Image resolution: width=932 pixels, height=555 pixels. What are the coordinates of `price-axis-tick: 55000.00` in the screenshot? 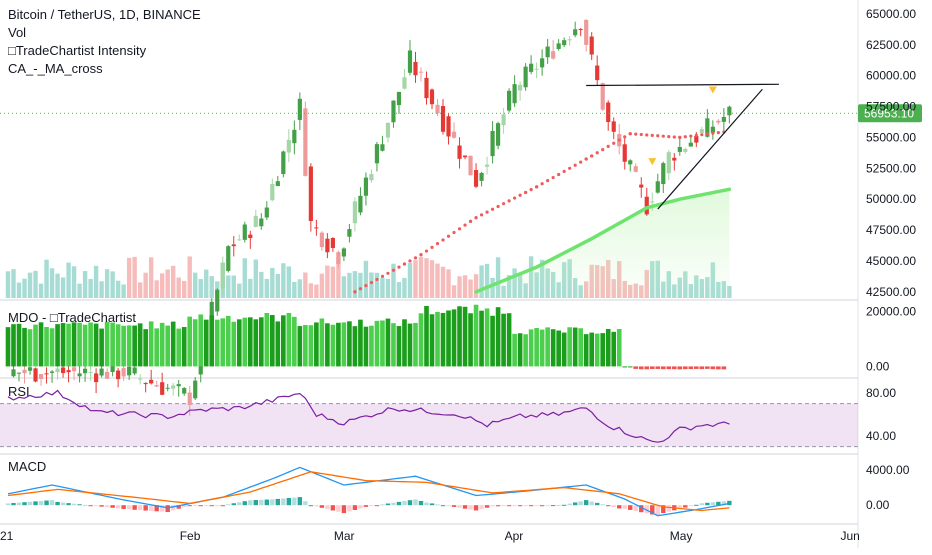 It's located at (891, 137).